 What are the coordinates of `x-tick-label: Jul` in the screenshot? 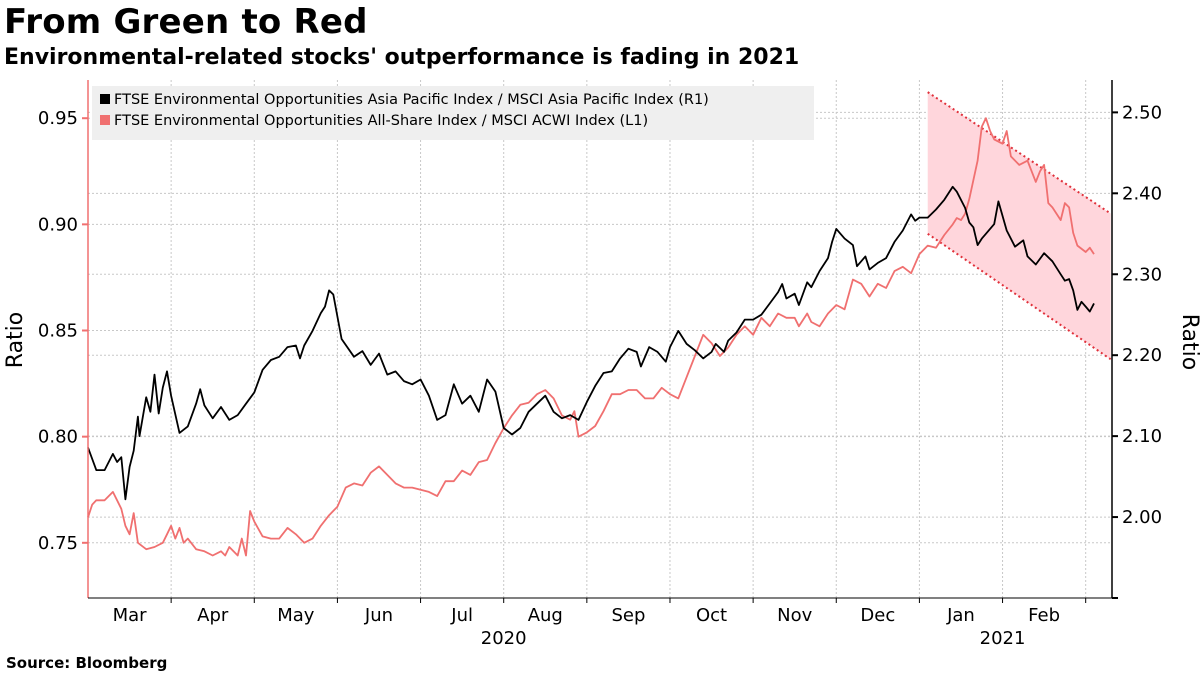 It's located at (461, 615).